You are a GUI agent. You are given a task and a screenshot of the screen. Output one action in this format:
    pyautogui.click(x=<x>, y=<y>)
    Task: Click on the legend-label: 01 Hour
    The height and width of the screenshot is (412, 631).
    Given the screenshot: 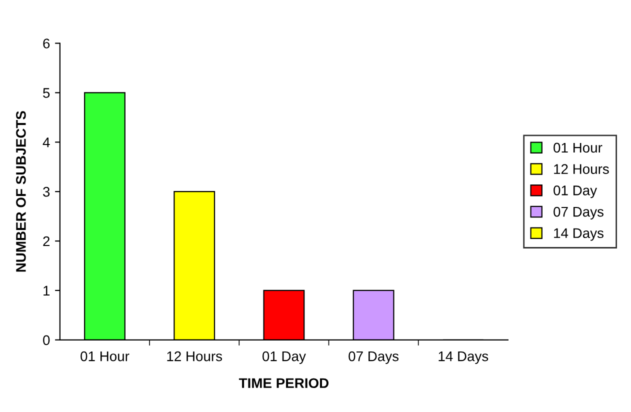 What is the action you would take?
    pyautogui.click(x=578, y=147)
    